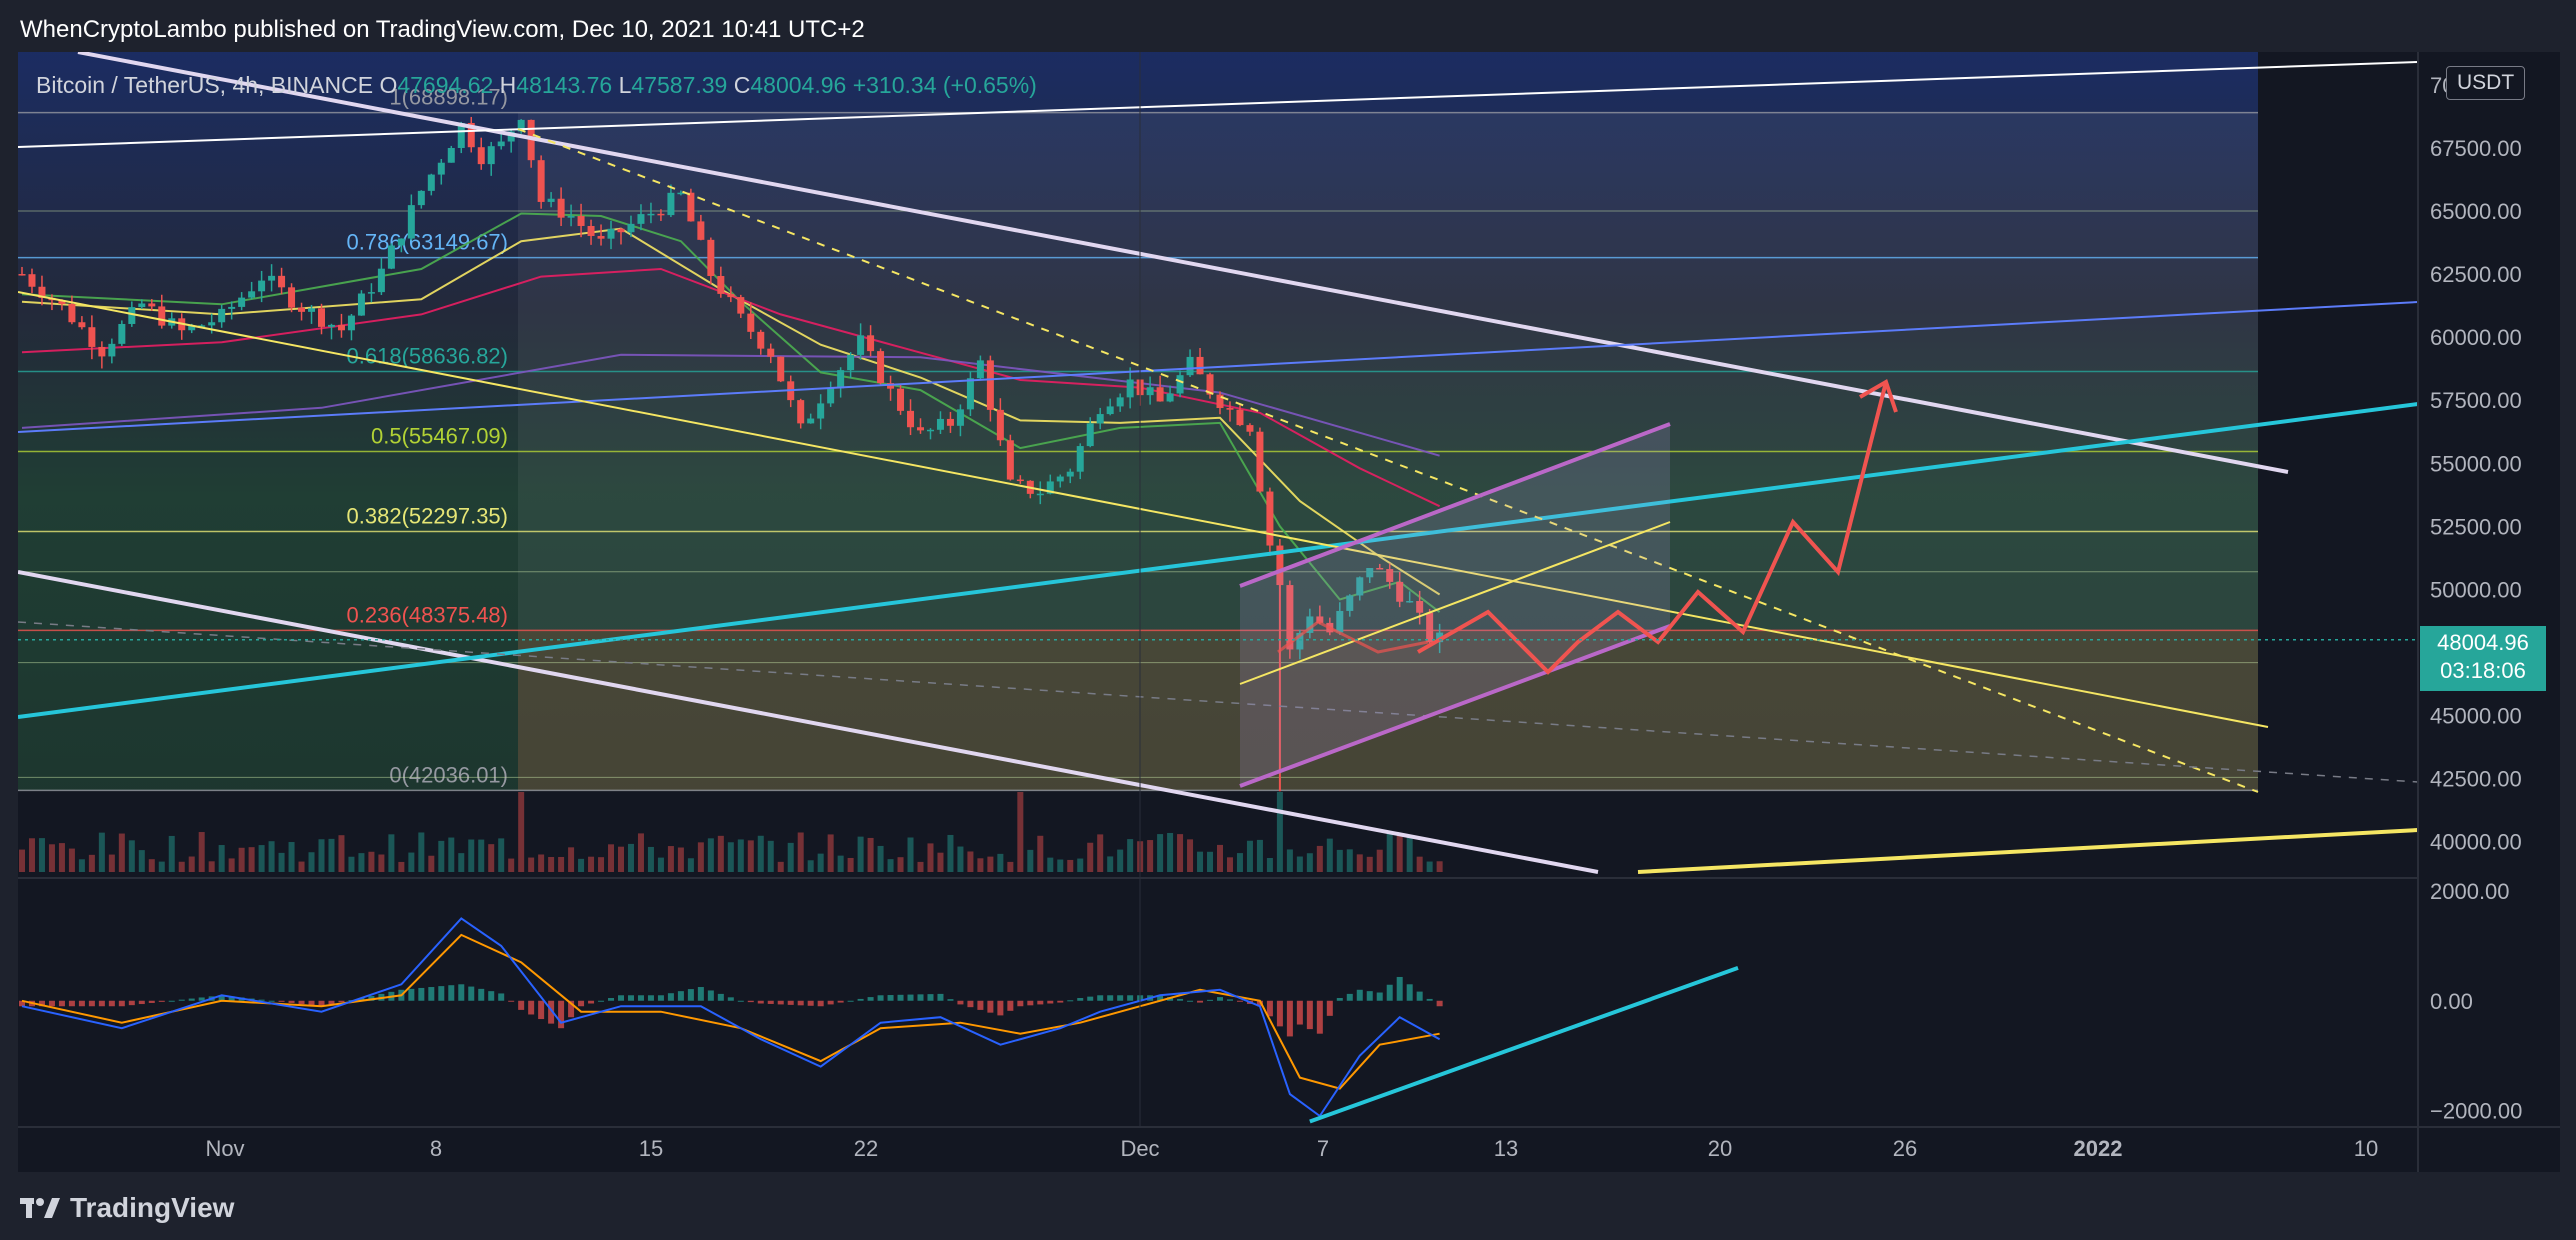 This screenshot has height=1240, width=2576. Describe the element at coordinates (205, 85) in the screenshot. I see `symbol-name: Bitcoin / TetherUS, 4h, BINANCE` at that location.